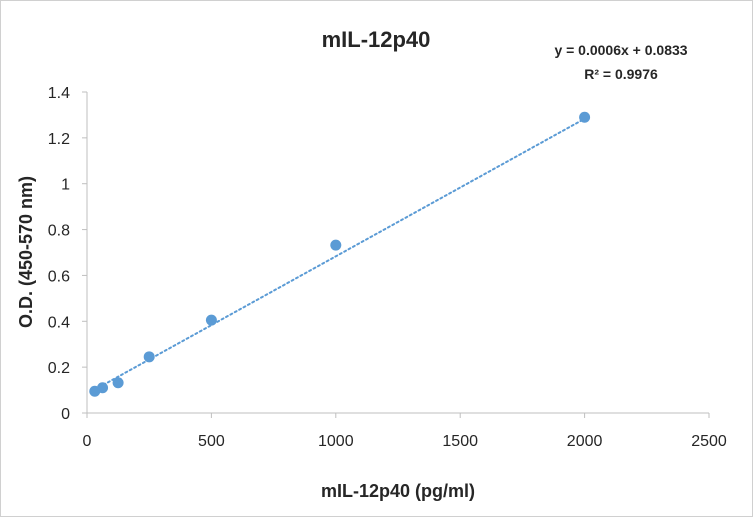  Describe the element at coordinates (59, 231) in the screenshot. I see `y-tick-label: 0.8` at that location.